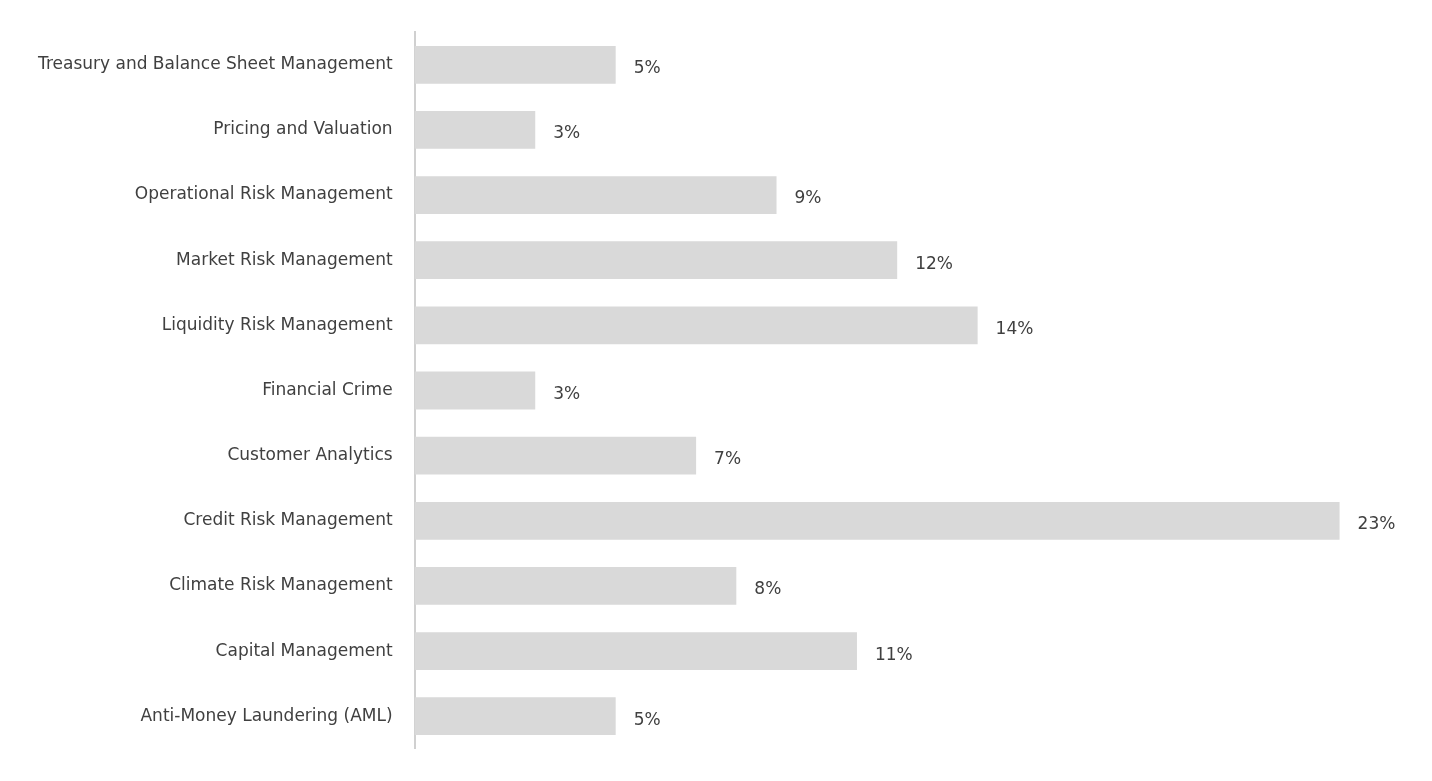 This screenshot has width=1432, height=781. Describe the element at coordinates (277, 323) in the screenshot. I see `y-tick-label: Liquidity Risk Management` at that location.